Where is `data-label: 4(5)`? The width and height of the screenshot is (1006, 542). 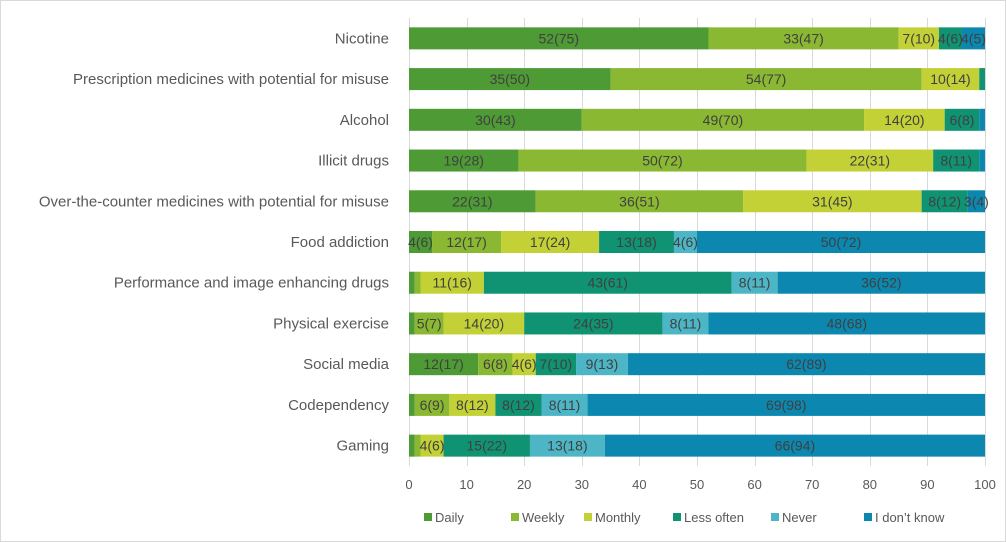 data-label: 4(5) is located at coordinates (973, 38).